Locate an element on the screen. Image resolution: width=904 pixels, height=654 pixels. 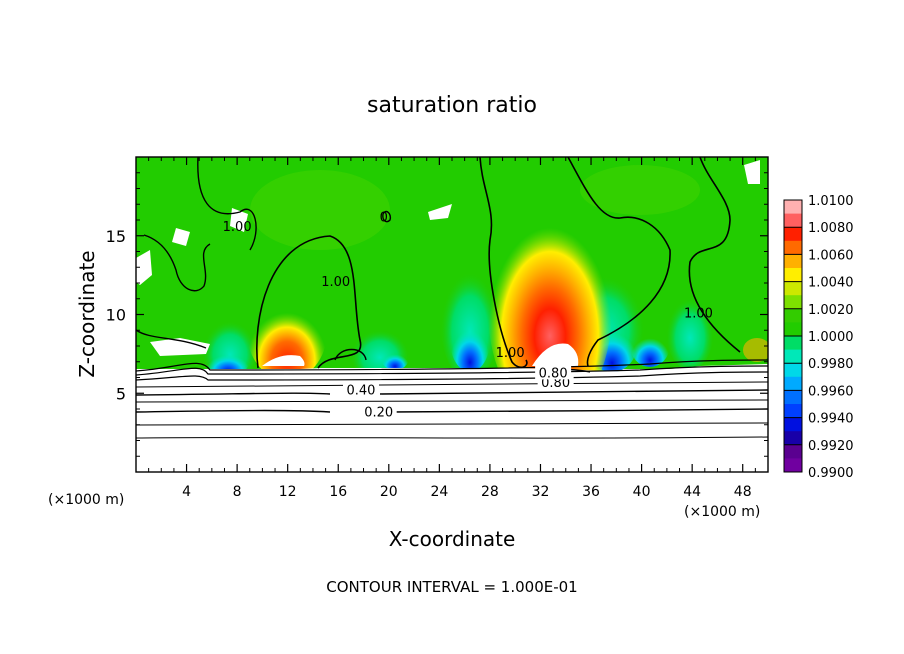
y-axis-label: Z-coordinate is located at coordinates (87, 313).